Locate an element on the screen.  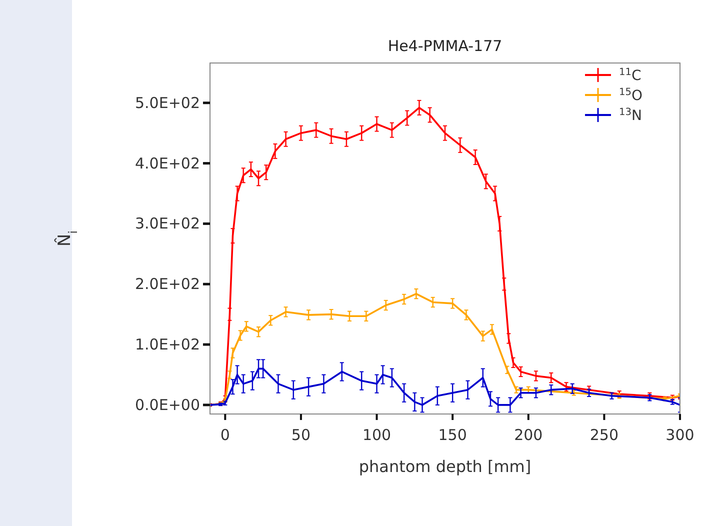
y-tick-label: 1.0E+02 is located at coordinates (167, 345).